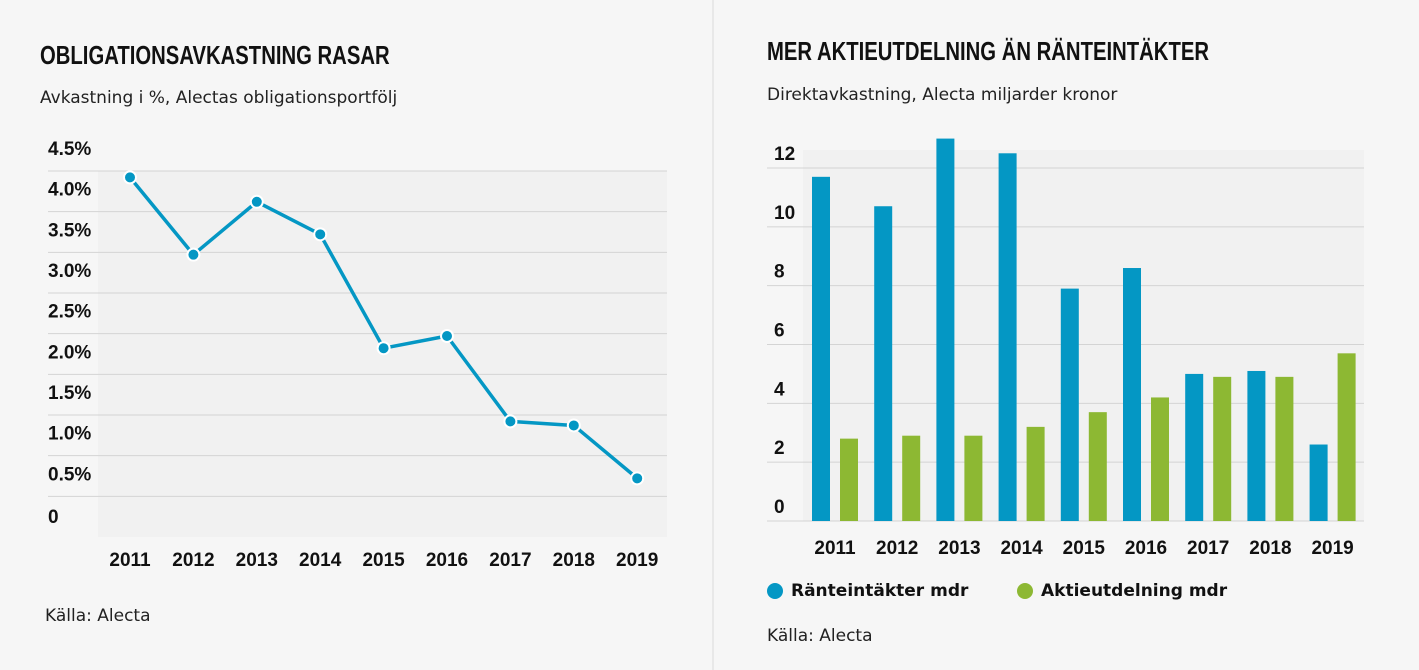  What do you see at coordinates (69, 393) in the screenshot?
I see `y-tick-label: 1.5%` at bounding box center [69, 393].